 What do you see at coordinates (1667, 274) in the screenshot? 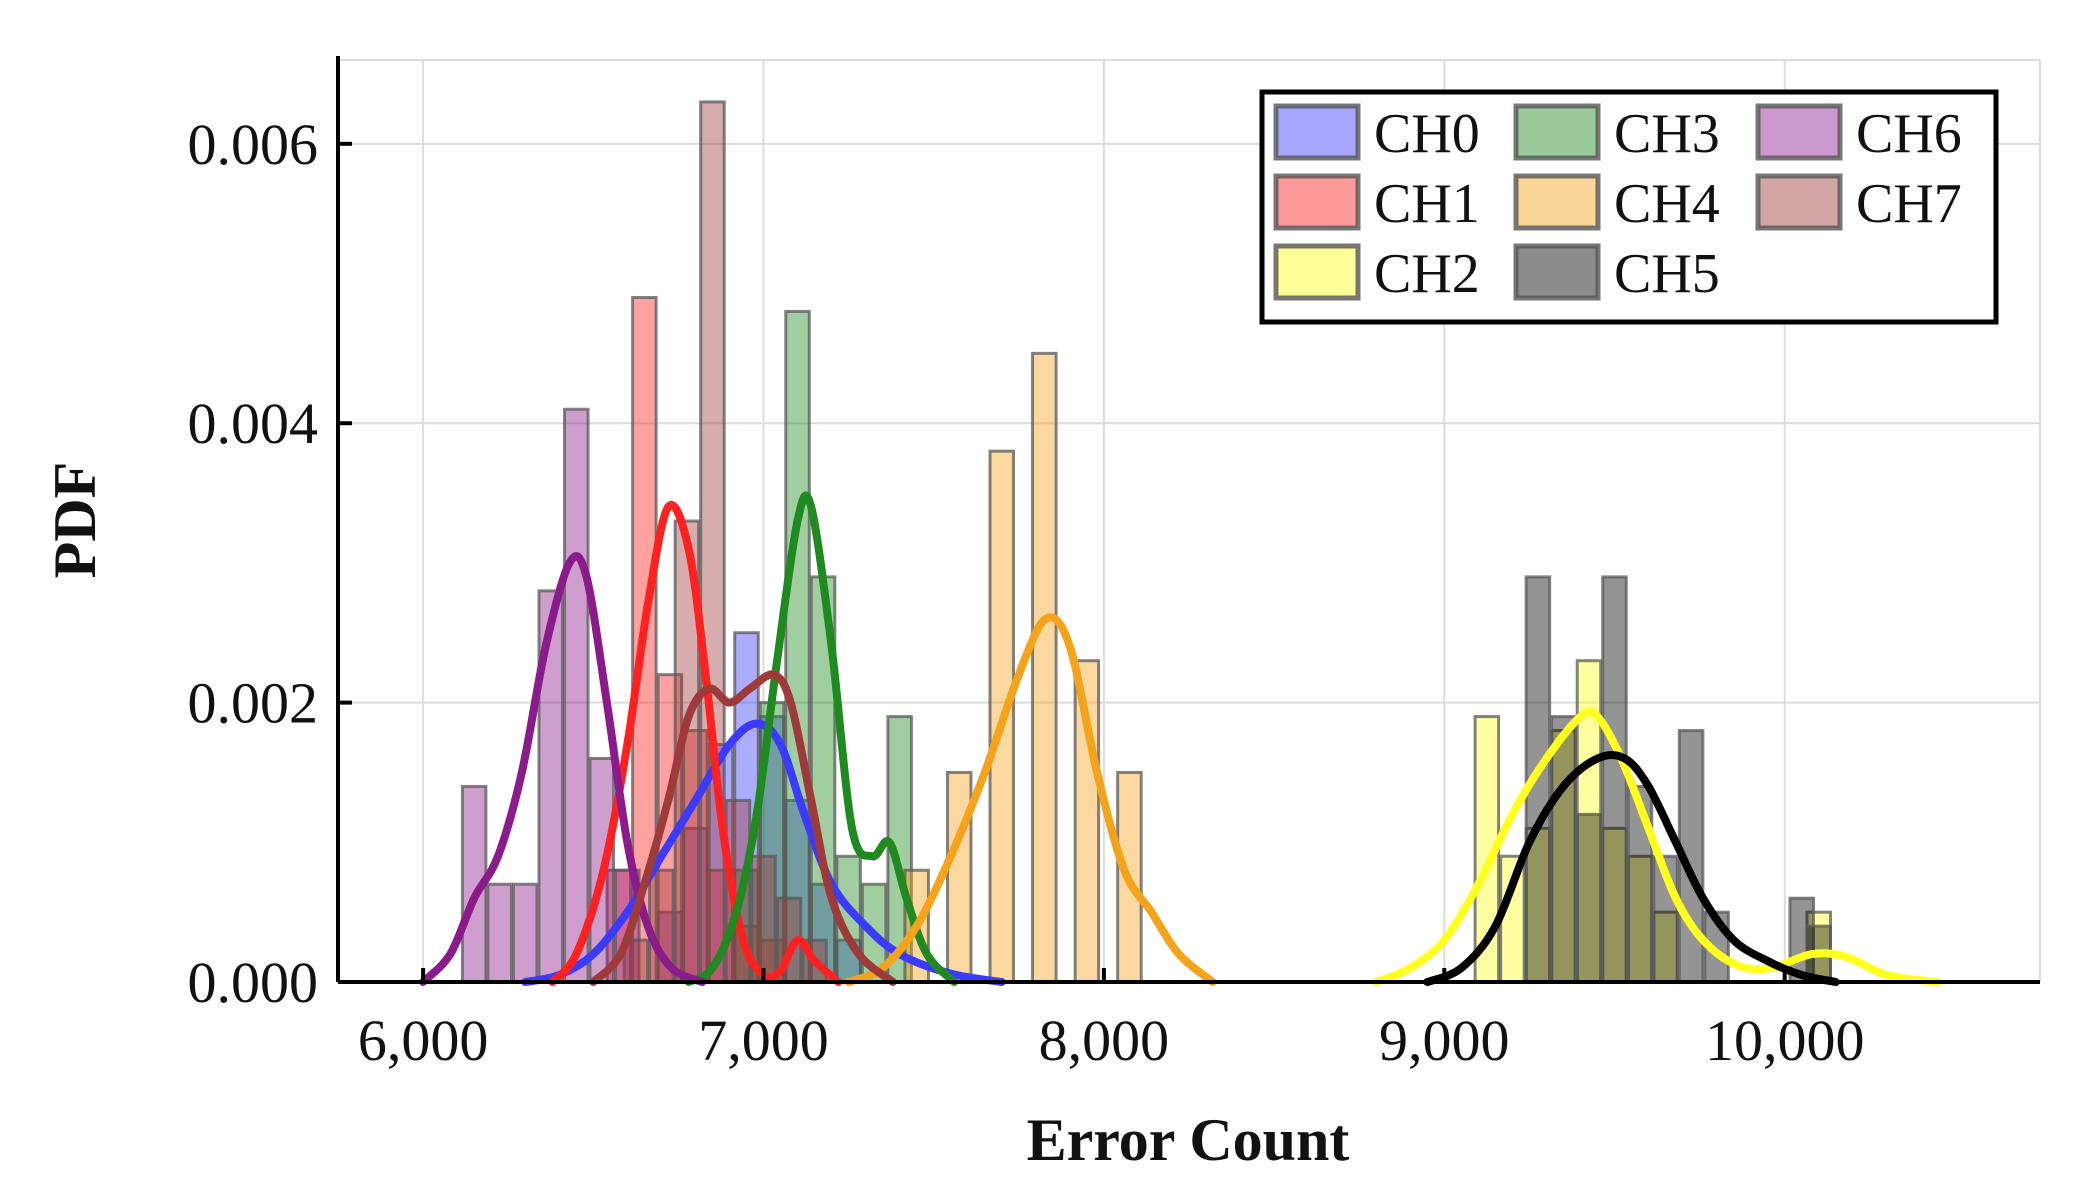
I see `legend-label-ch5: CH5` at bounding box center [1667, 274].